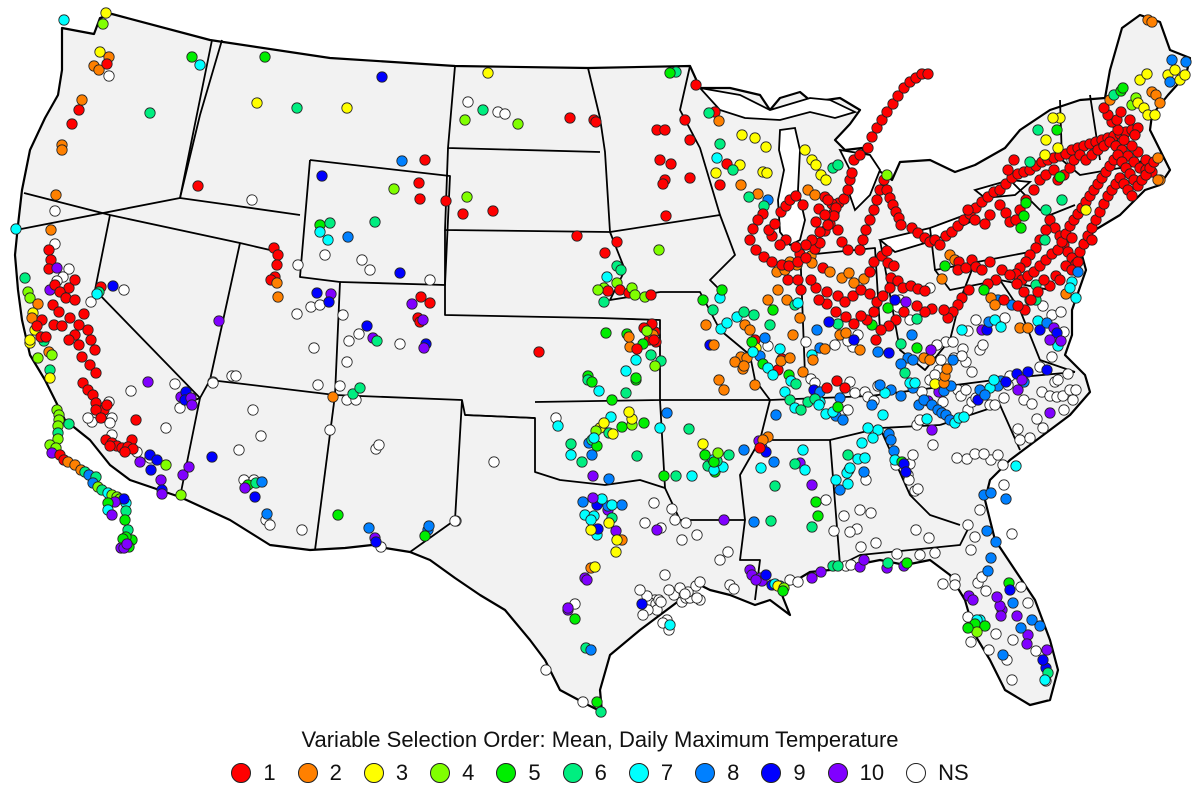 The width and height of the screenshot is (1200, 800). What do you see at coordinates (402, 772) in the screenshot?
I see `legend-label: 3` at bounding box center [402, 772].